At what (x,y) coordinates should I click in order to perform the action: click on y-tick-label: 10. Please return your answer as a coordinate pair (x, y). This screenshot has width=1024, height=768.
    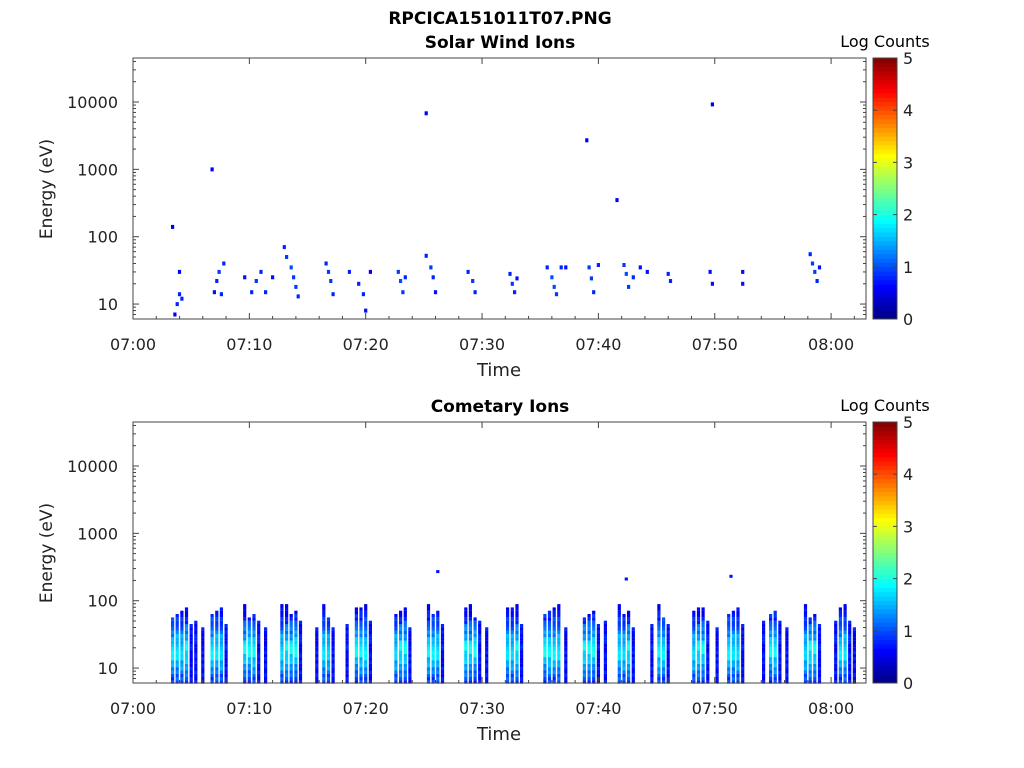
    Looking at the image, I should click on (108, 668).